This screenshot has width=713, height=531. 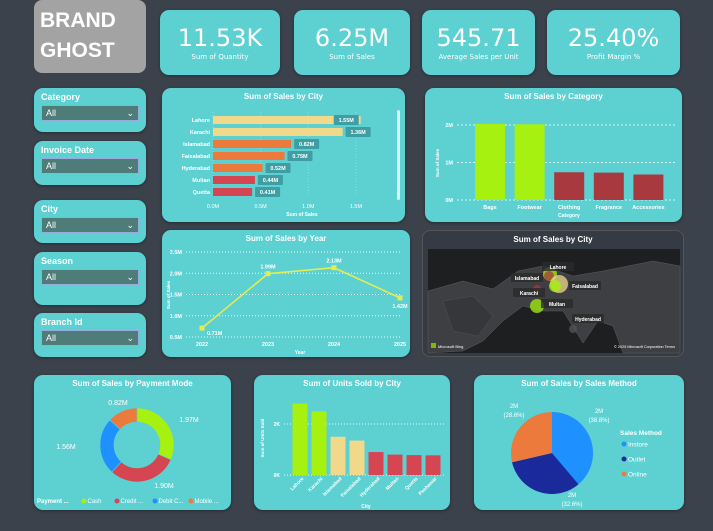 I want to click on brand-line-1: BRAND, so click(x=78, y=20).